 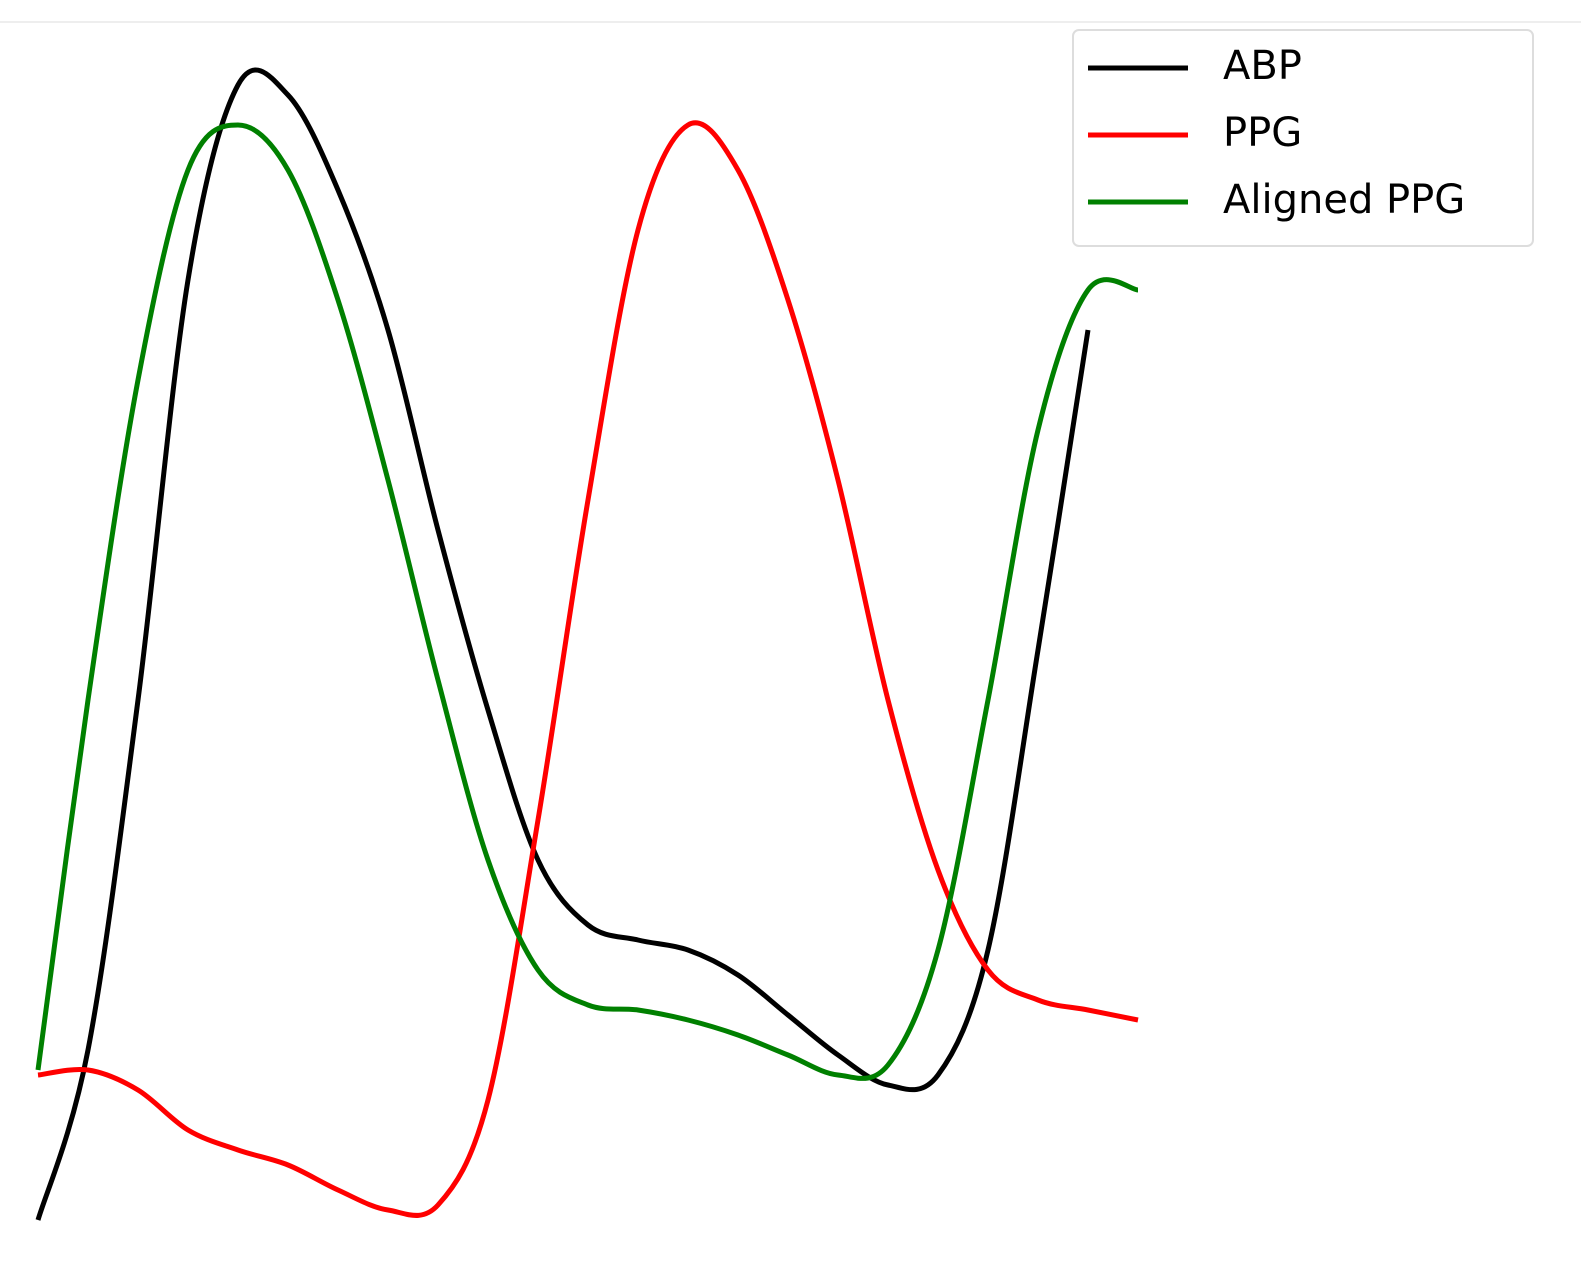 What do you see at coordinates (1262, 133) in the screenshot?
I see `legend-label: PPG` at bounding box center [1262, 133].